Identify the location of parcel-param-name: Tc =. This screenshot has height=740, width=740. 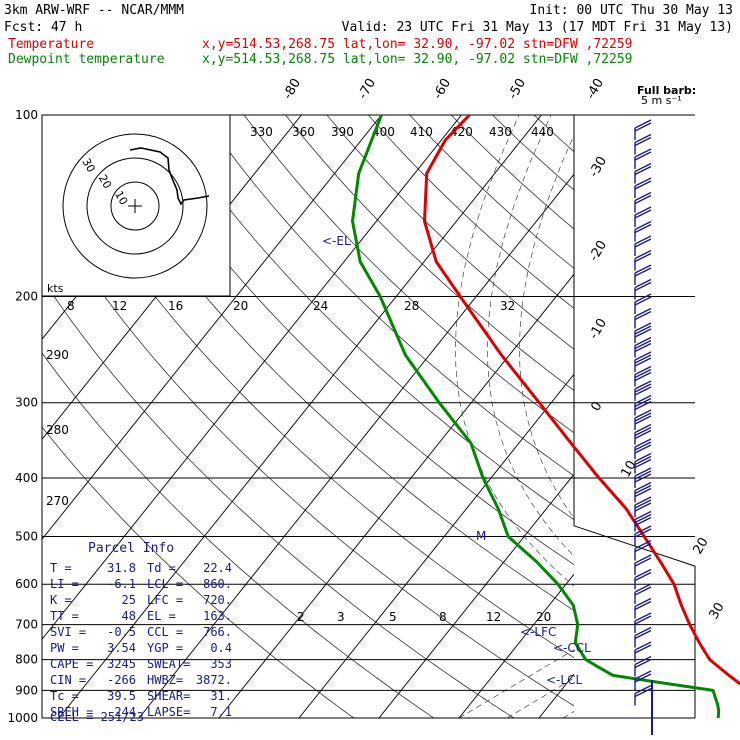
(64, 696).